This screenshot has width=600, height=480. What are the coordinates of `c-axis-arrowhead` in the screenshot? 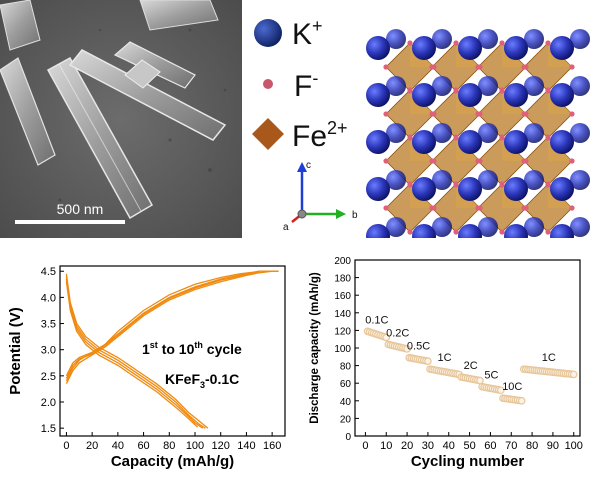 It's located at (302, 167).